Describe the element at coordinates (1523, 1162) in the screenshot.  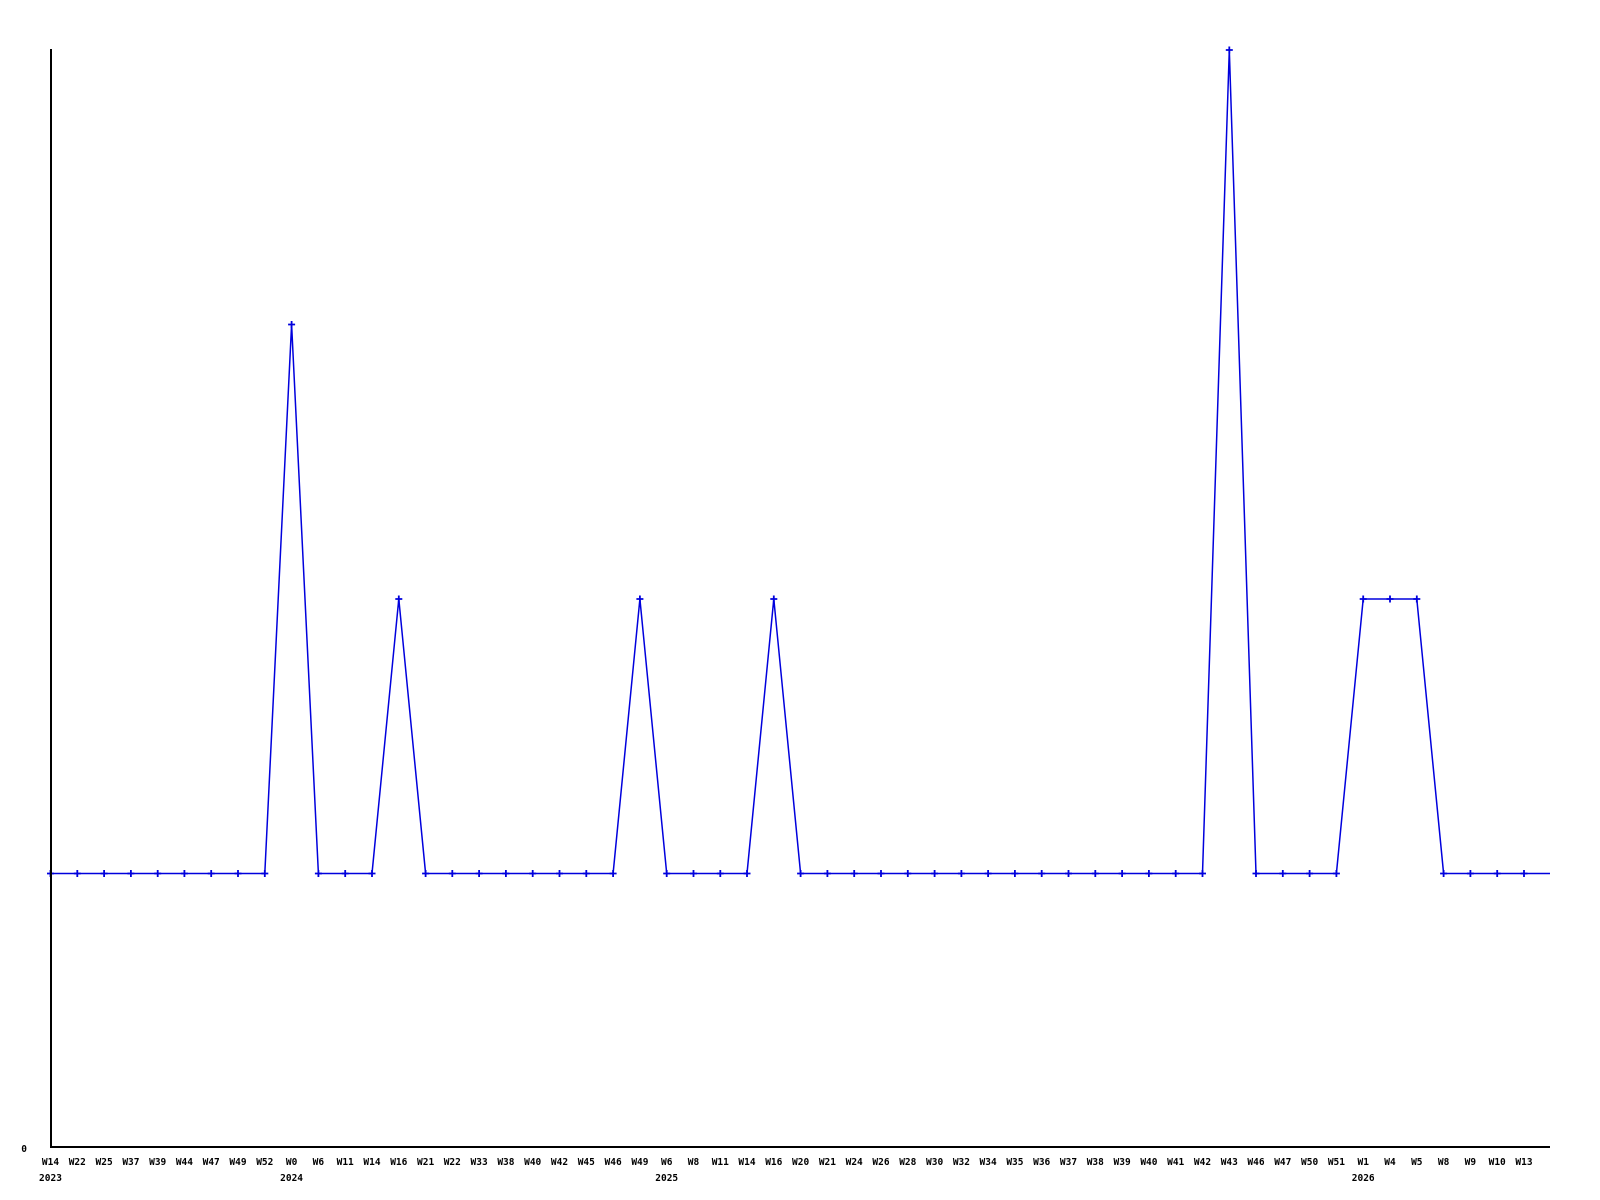
I see `x-axis-tick-label: W13` at that location.